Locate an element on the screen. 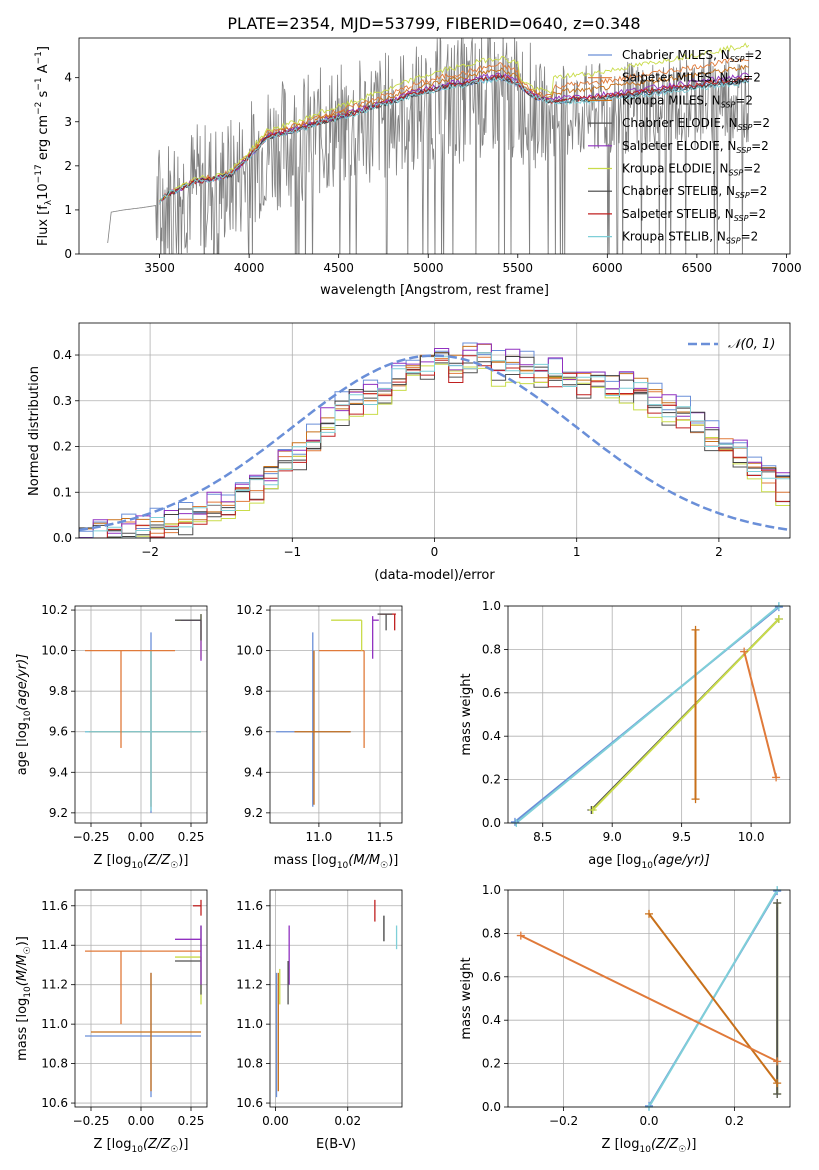 The width and height of the screenshot is (819, 1170). x-tick-label: 0.25 is located at coordinates (191, 1121).